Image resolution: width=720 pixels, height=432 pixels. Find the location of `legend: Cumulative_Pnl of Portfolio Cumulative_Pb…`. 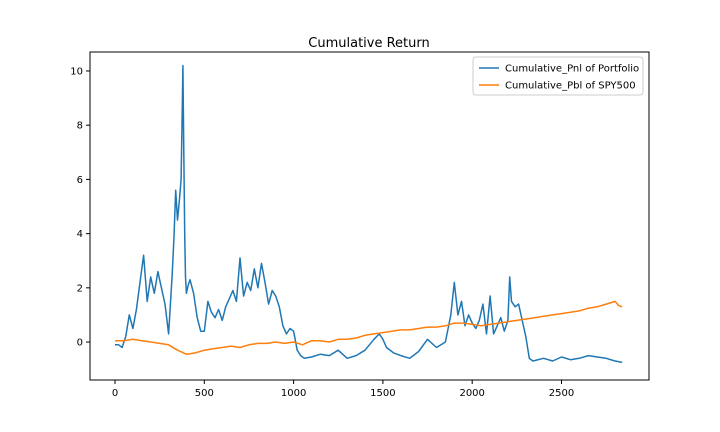

legend: Cumulative_Pnl of Portfolio Cumulative_Pb… is located at coordinates (558, 76).